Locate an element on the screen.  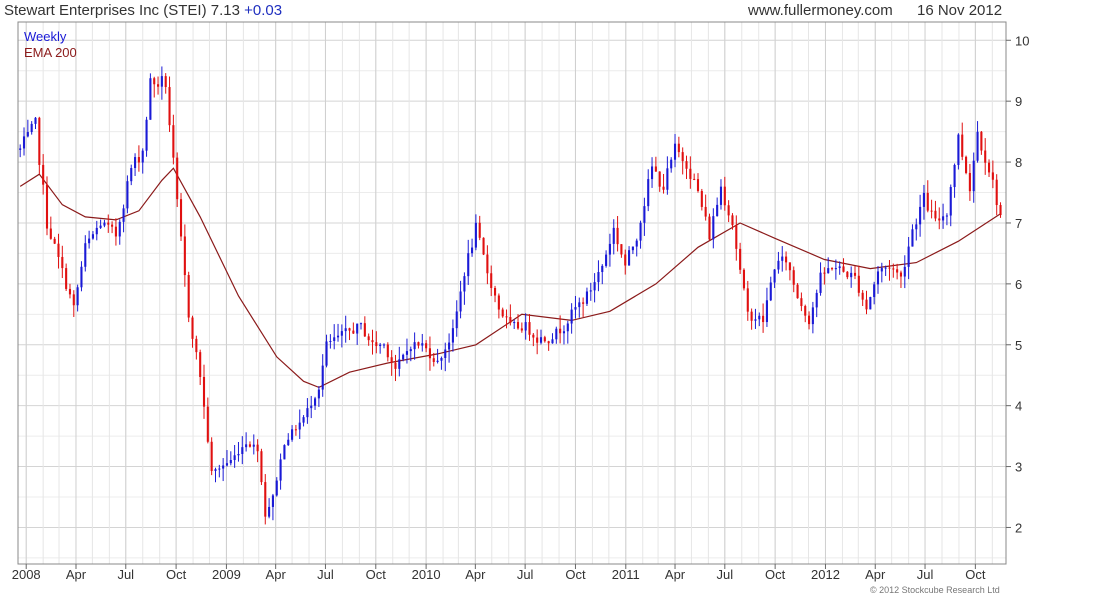
y-tick-label: 3 is located at coordinates (1018, 467).